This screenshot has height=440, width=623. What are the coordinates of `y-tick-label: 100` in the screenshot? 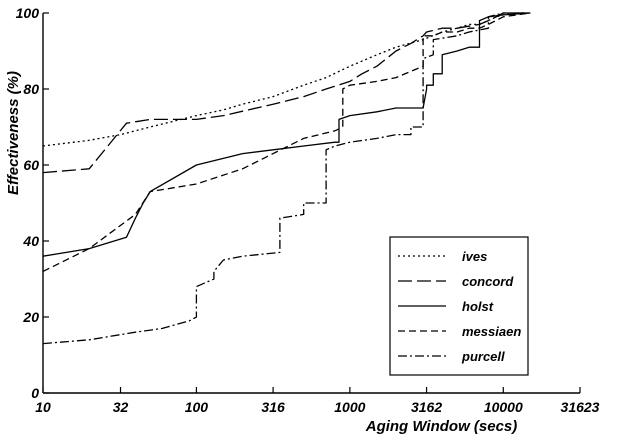 It's located at (28, 13).